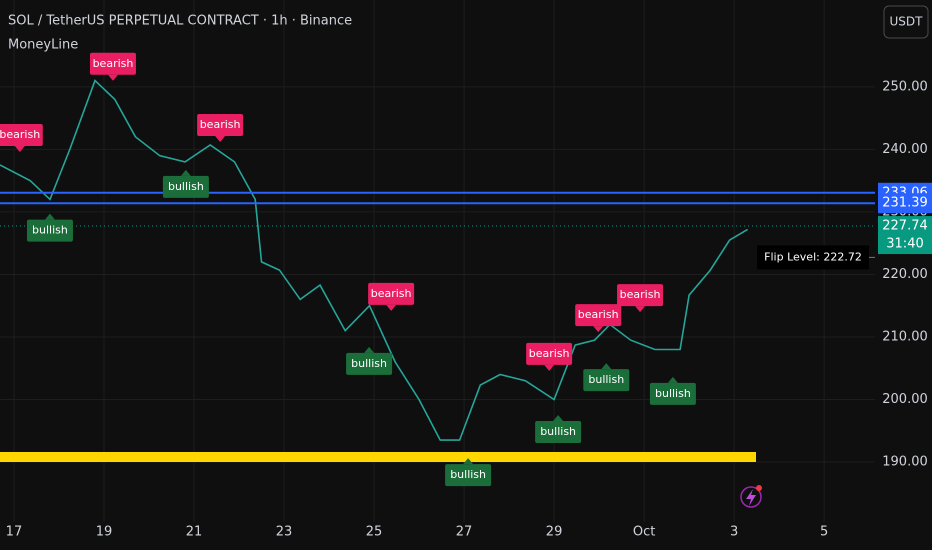 This screenshot has width=932, height=550. What do you see at coordinates (751, 496) in the screenshot?
I see `alert-icon` at bounding box center [751, 496].